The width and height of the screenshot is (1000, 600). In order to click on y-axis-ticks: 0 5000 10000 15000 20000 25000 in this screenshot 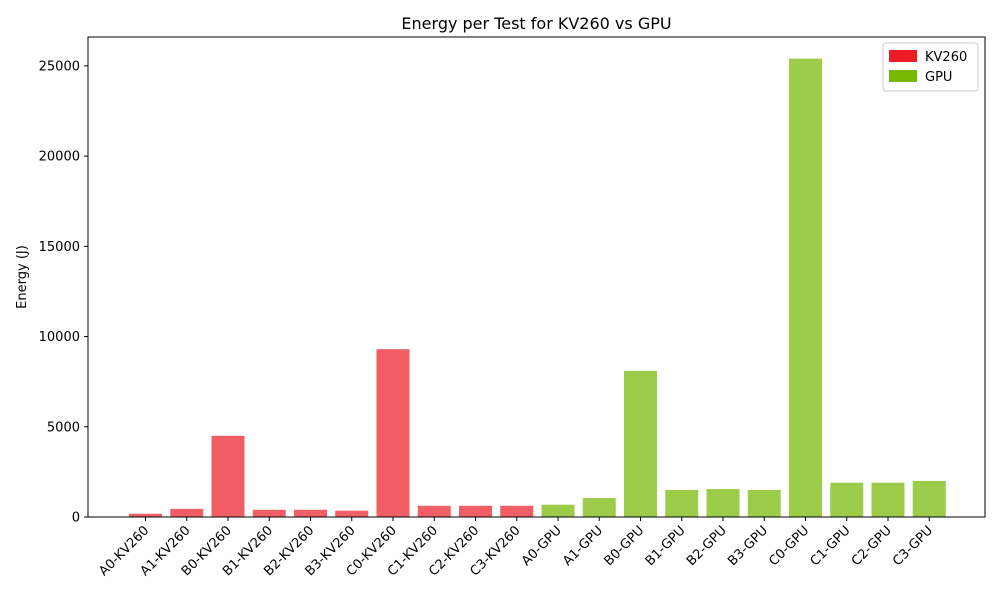, I will do `click(63, 292)`.